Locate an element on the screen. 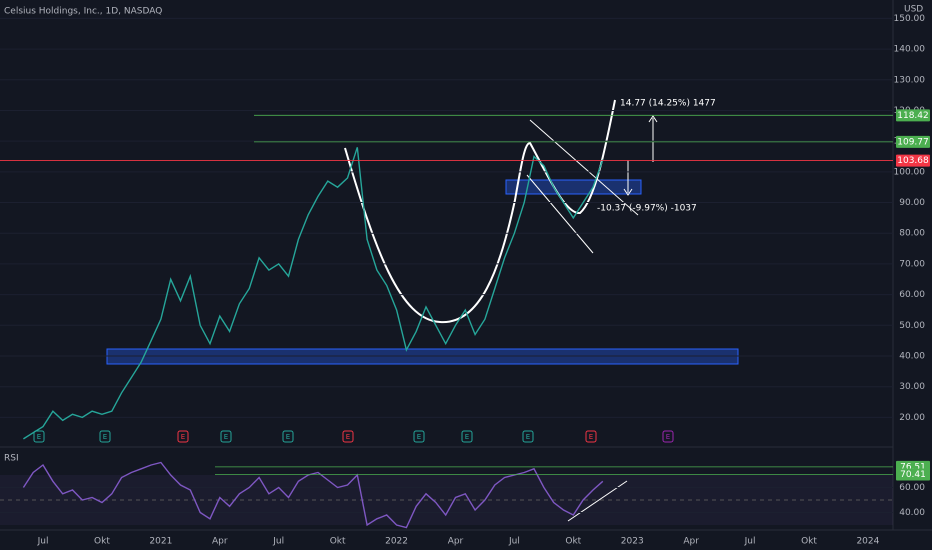 The width and height of the screenshot is (932, 550). y-tick-label: 140.00 is located at coordinates (910, 50).